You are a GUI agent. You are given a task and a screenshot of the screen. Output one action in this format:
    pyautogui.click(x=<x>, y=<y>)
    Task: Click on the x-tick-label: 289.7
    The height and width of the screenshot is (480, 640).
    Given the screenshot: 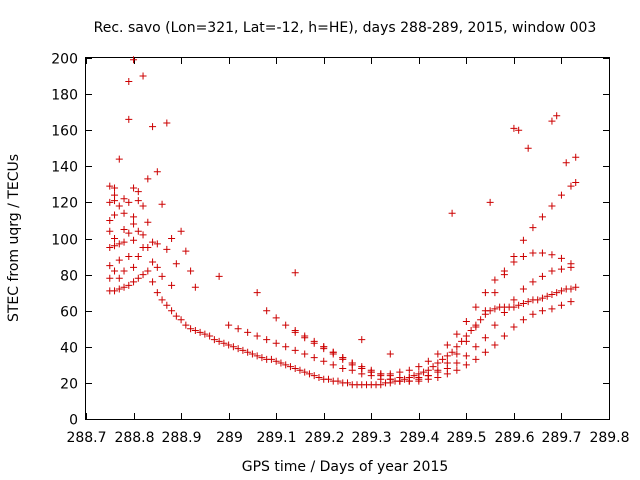 What is the action you would take?
    pyautogui.click(x=561, y=438)
    